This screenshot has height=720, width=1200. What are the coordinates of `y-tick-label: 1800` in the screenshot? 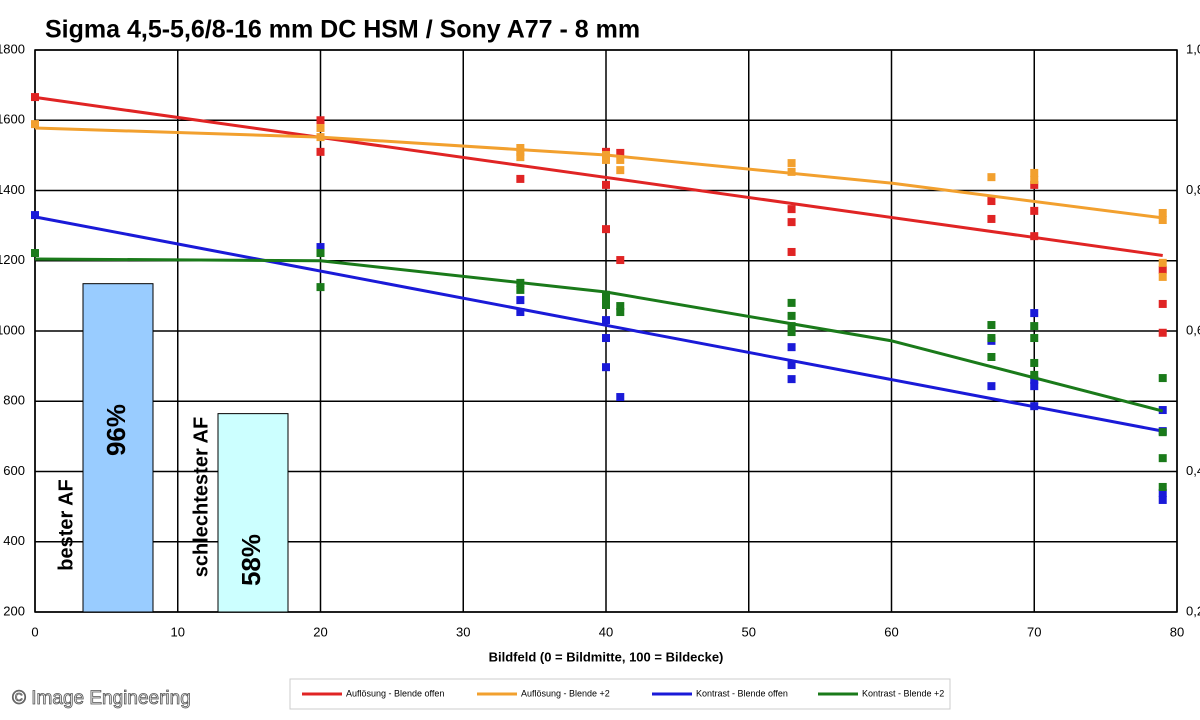 It's located at (12, 48).